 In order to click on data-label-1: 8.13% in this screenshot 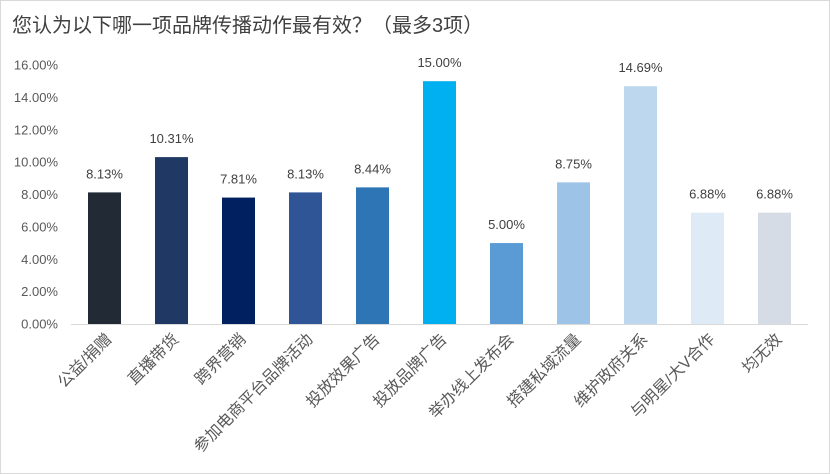, I will do `click(104, 173)`.